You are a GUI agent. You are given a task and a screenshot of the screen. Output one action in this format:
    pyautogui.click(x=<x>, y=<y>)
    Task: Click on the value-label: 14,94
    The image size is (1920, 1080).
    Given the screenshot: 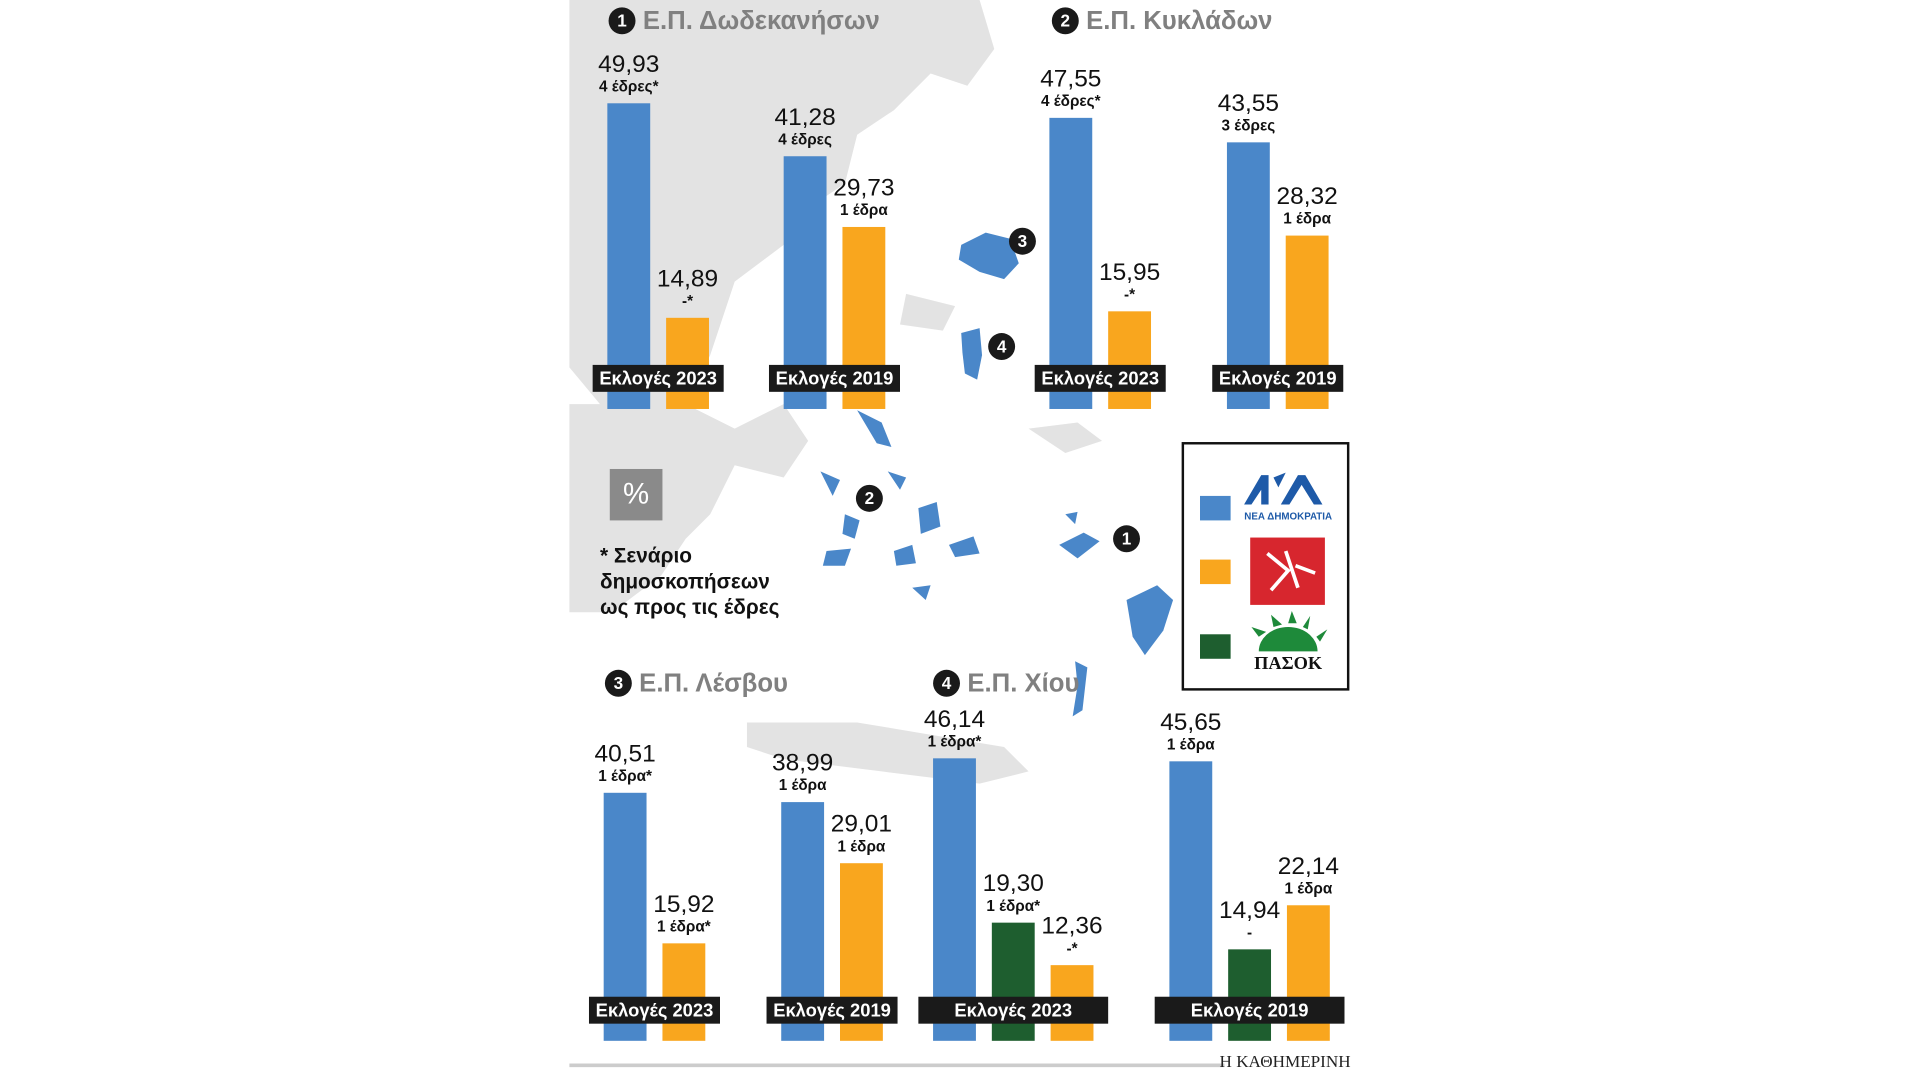 What is the action you would take?
    pyautogui.click(x=1249, y=910)
    